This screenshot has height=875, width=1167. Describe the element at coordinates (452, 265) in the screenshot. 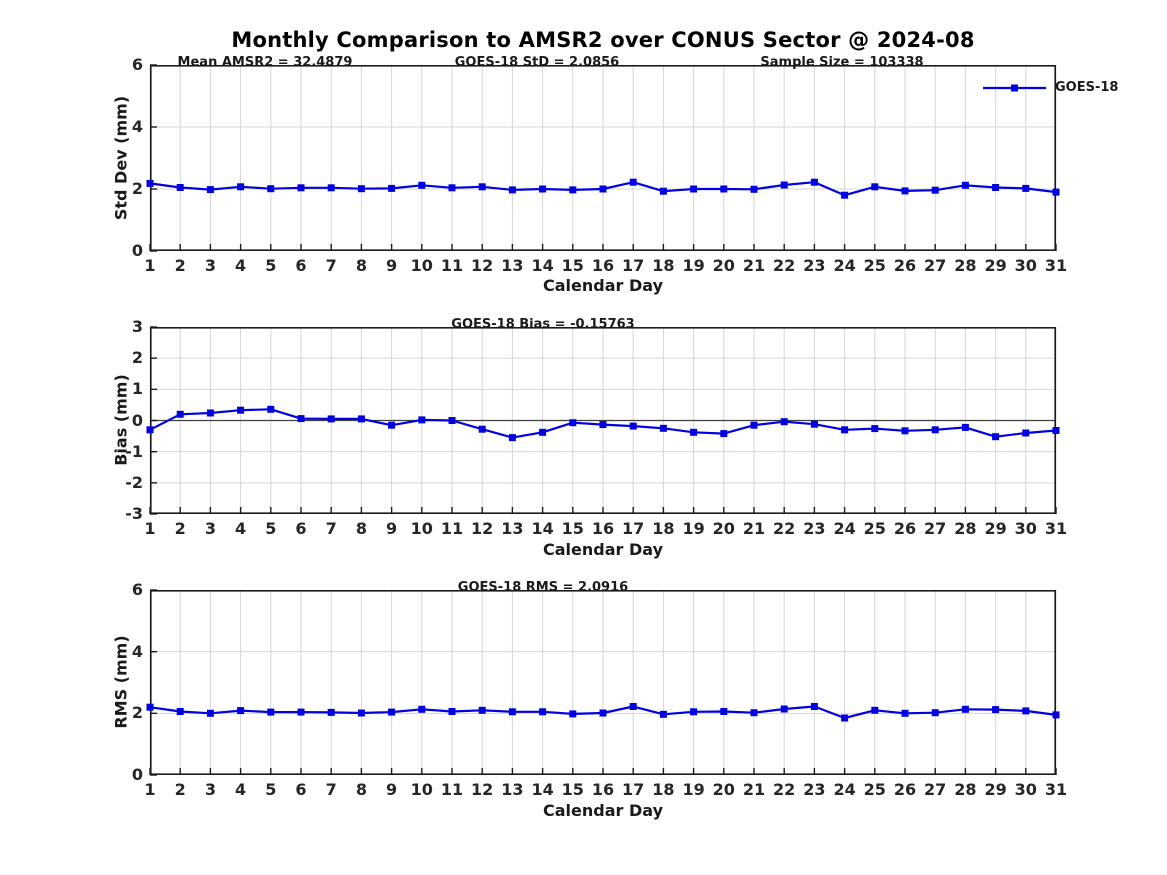

I see `x-tick-label: 11` at that location.